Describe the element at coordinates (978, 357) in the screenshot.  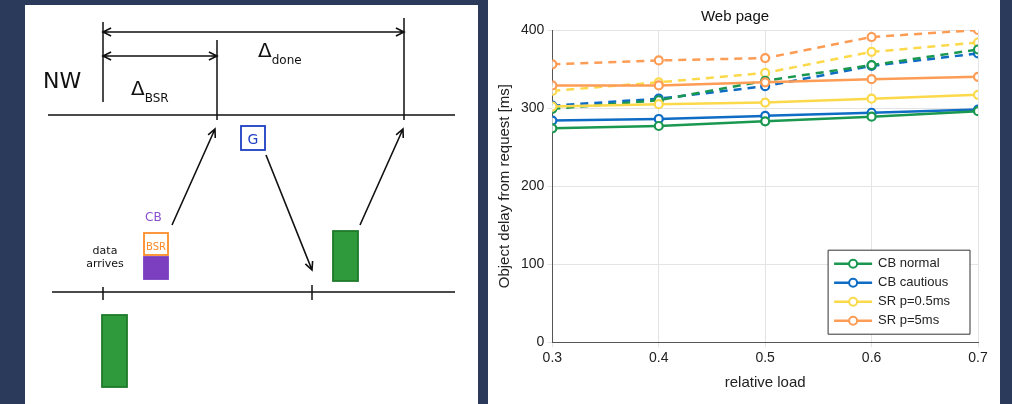
I see `x-tick-label: 0.7` at that location.